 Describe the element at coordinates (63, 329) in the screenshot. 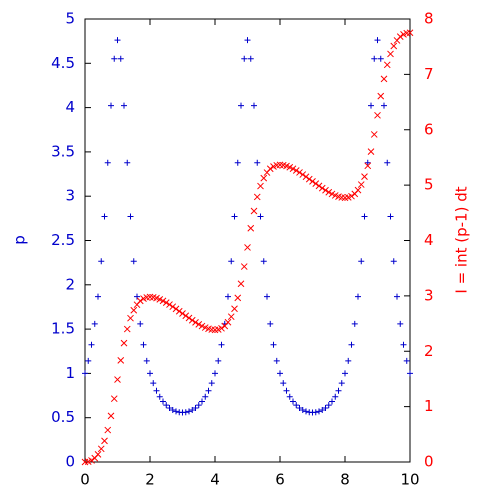

I see `y-tick-label: 1.5` at that location.